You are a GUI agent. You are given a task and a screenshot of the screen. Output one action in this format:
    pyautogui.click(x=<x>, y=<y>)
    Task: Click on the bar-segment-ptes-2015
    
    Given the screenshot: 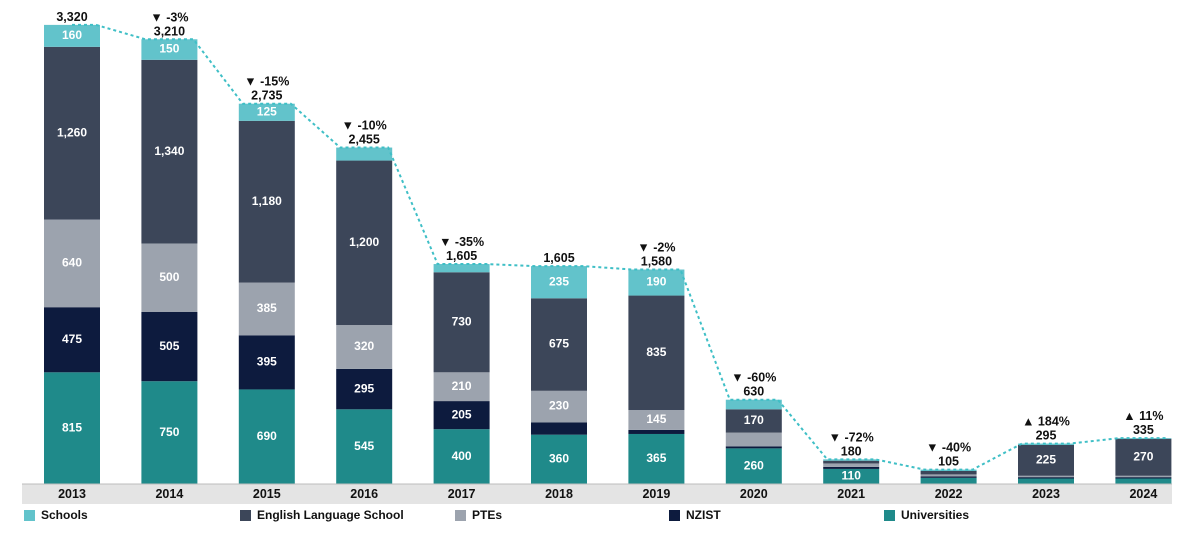 What is the action you would take?
    pyautogui.click(x=266, y=309)
    